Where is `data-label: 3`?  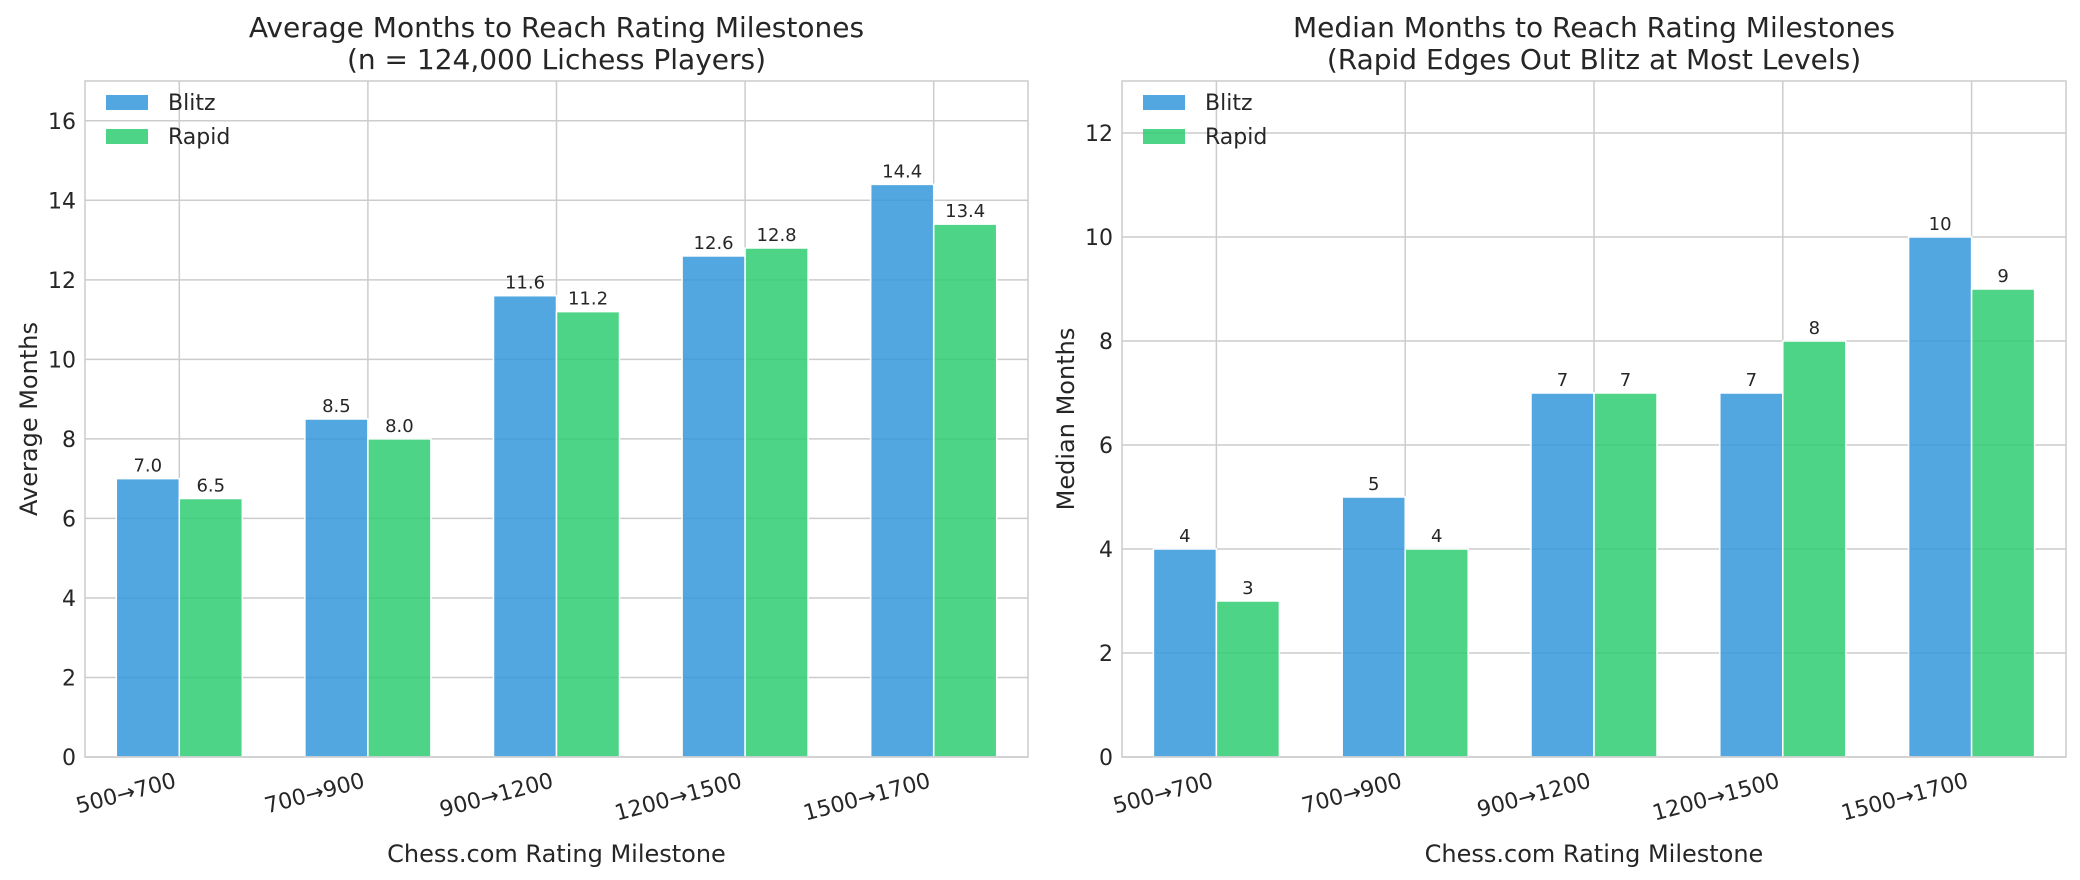 data-label: 3 is located at coordinates (1247, 588).